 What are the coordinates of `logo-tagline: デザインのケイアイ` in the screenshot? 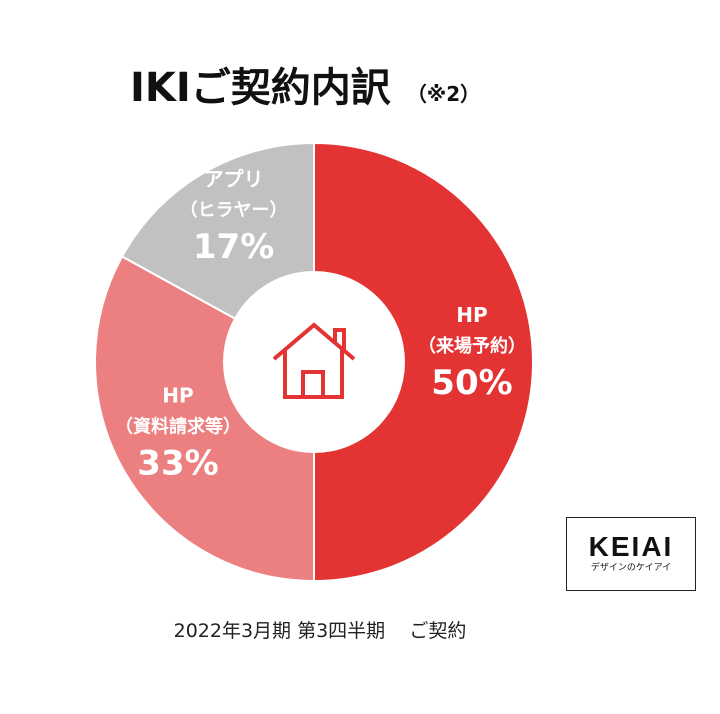 It's located at (631, 568).